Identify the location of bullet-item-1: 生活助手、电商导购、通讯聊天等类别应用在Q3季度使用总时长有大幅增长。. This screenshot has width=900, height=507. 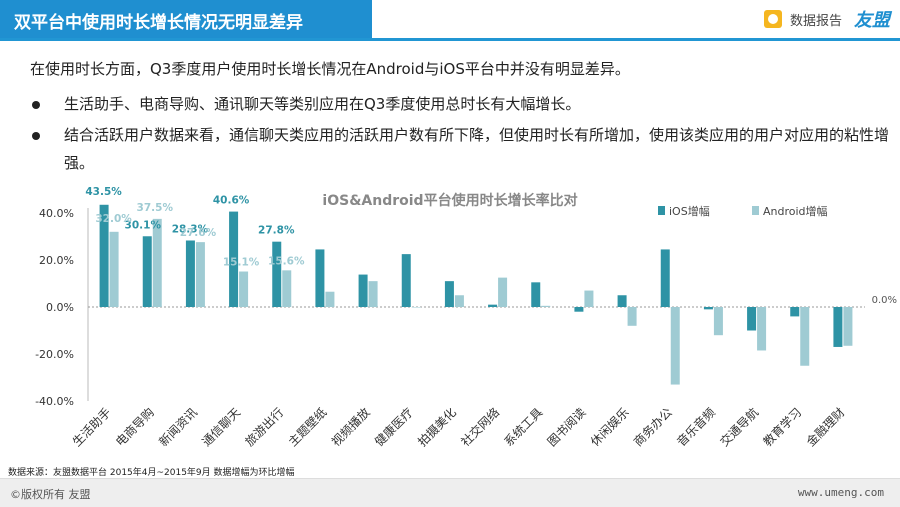
(460, 104).